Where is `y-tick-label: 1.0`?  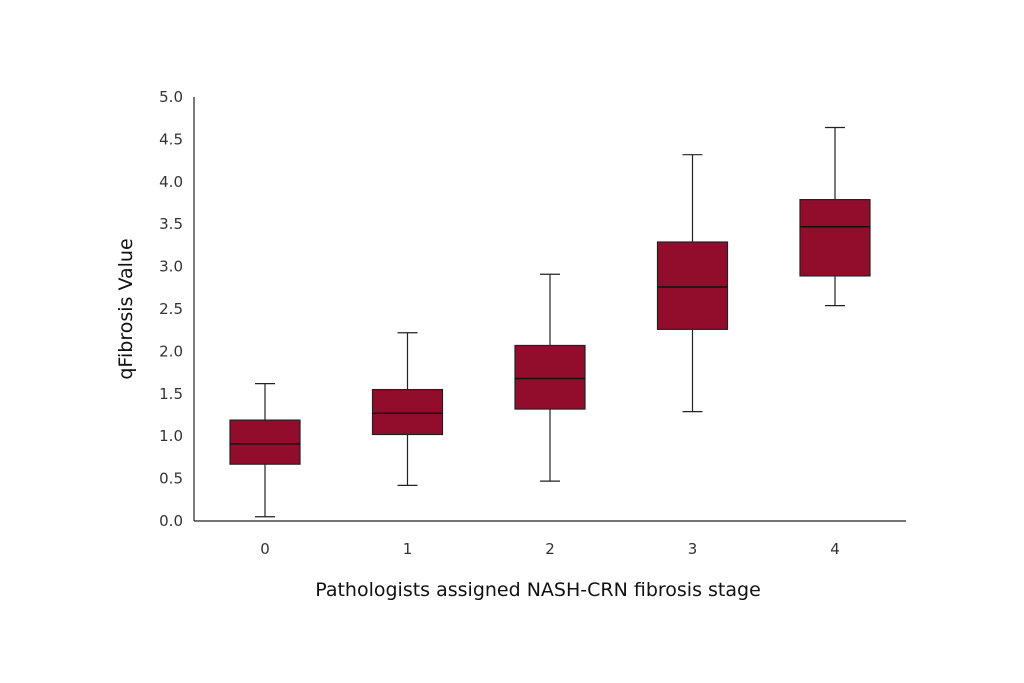 y-tick-label: 1.0 is located at coordinates (171, 436).